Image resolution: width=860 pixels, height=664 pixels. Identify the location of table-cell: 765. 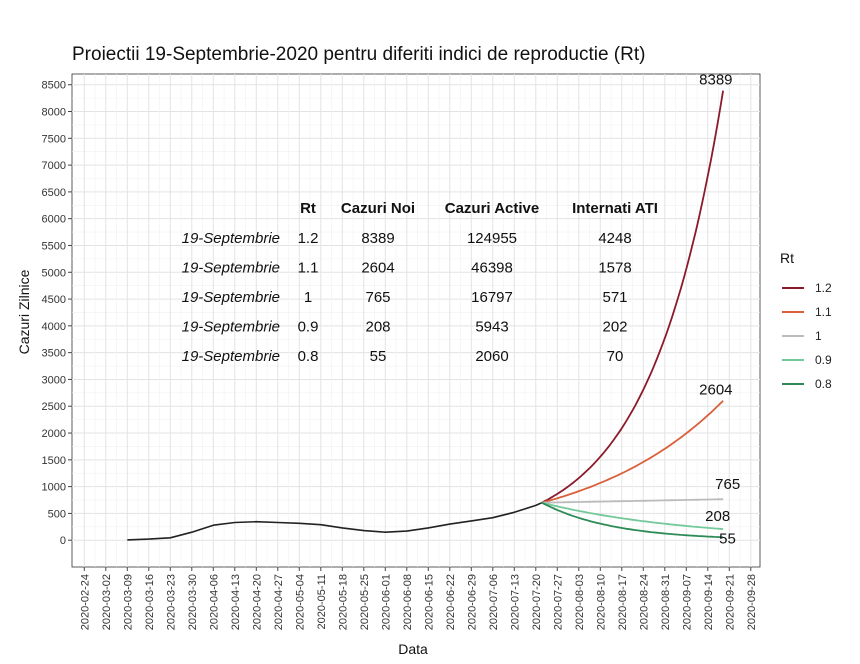
(377, 297).